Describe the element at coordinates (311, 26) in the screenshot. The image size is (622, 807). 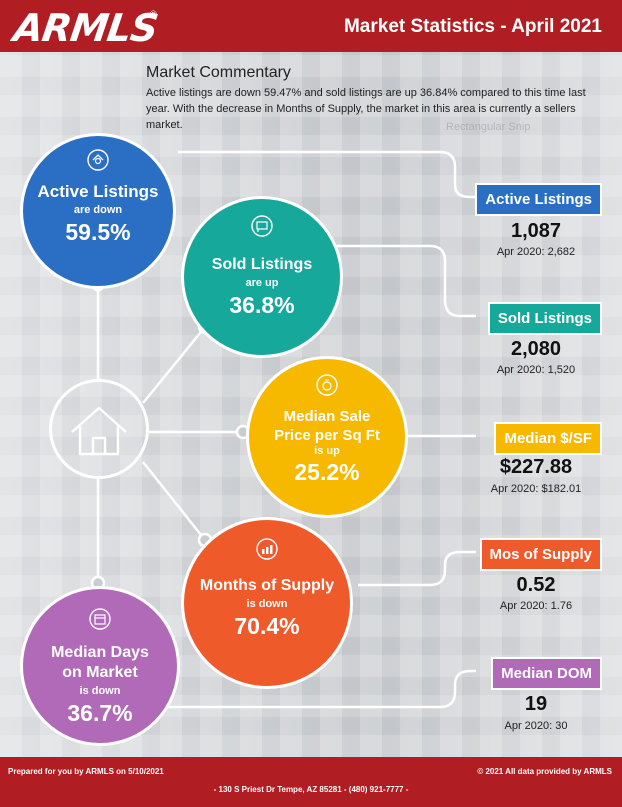
I see `header-bar: ARMLS ® Market Statistics - April 2021` at that location.